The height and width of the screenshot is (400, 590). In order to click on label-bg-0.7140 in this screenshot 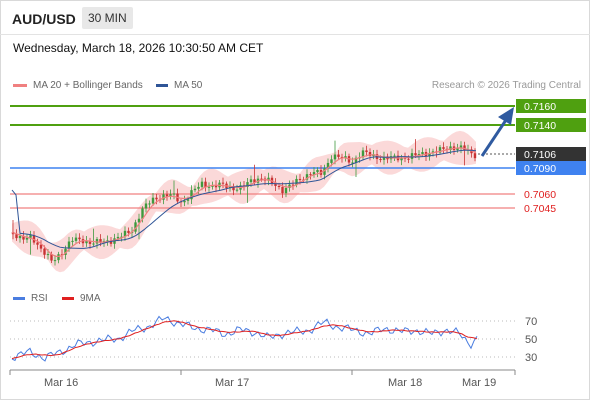, I will do `click(551, 125)`.